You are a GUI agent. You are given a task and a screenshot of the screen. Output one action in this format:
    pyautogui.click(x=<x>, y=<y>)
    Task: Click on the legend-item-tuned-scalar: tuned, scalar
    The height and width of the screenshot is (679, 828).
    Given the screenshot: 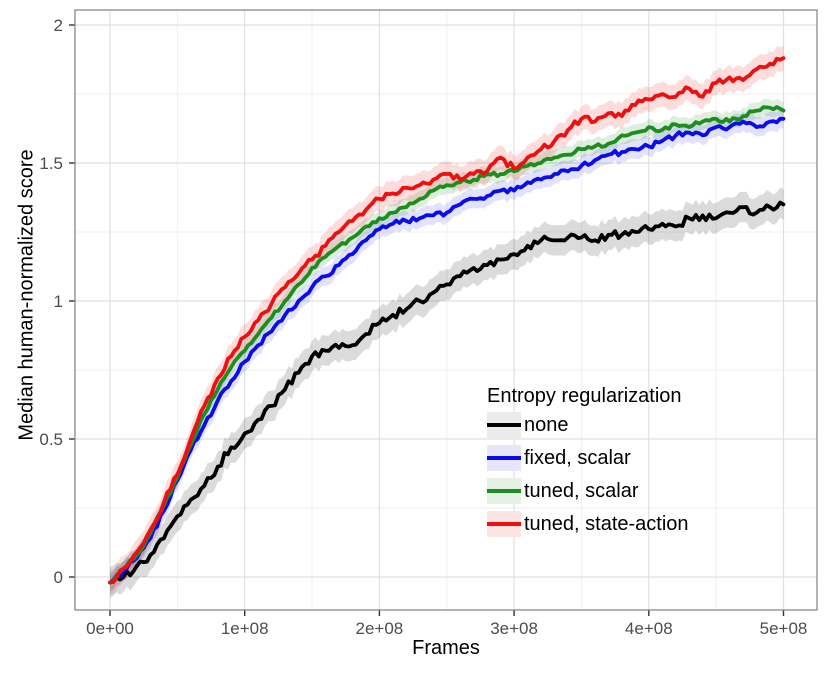 What is the action you would take?
    pyautogui.click(x=588, y=491)
    